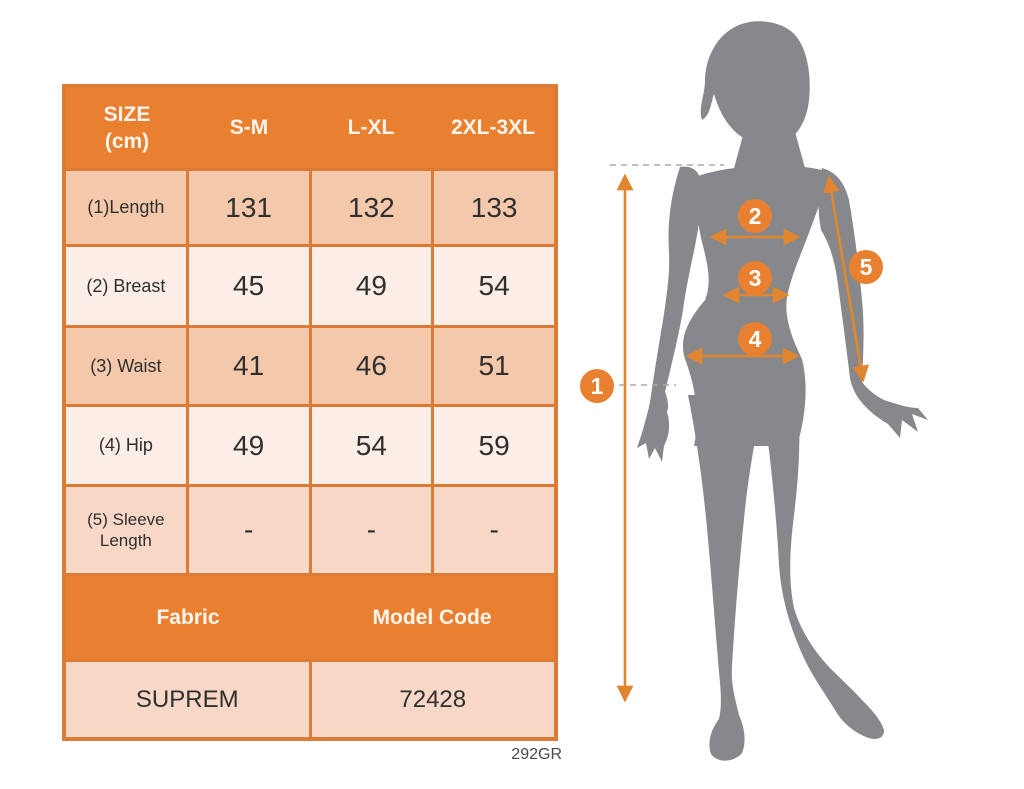 The width and height of the screenshot is (1024, 789). What do you see at coordinates (536, 754) in the screenshot?
I see `weight-note: 292GR` at bounding box center [536, 754].